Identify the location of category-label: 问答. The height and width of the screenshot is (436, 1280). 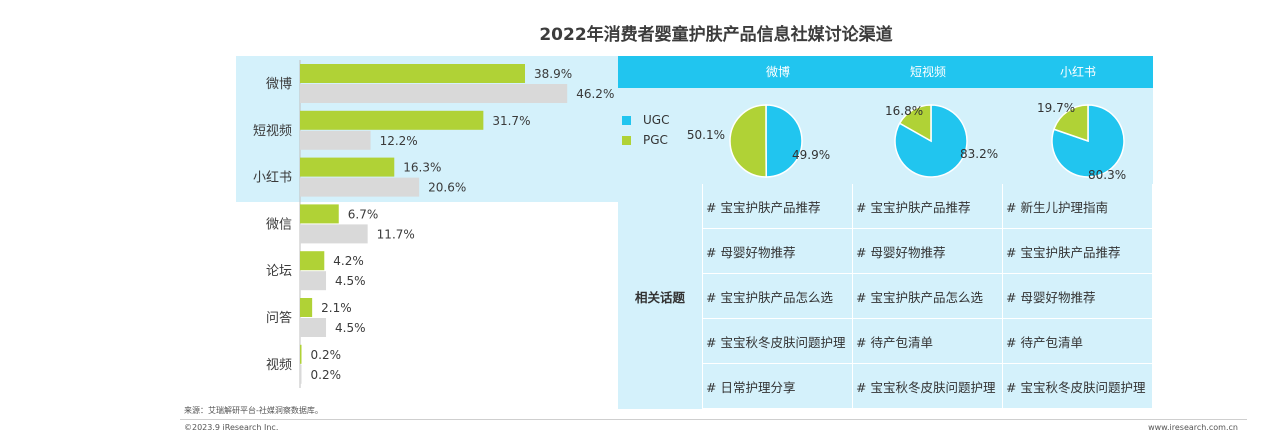
(279, 318).